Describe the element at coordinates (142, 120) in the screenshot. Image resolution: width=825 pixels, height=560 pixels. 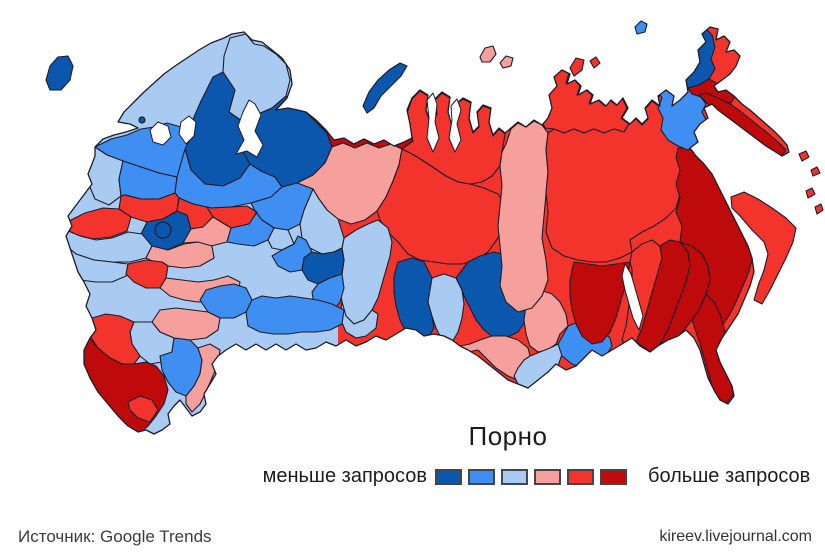
I see `city-marker-st-petersburg` at that location.